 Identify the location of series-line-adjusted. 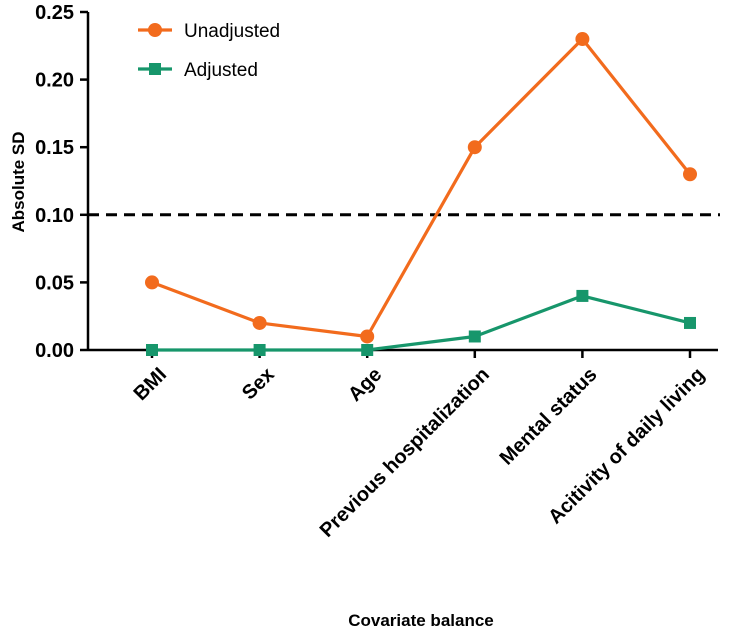
(421, 323).